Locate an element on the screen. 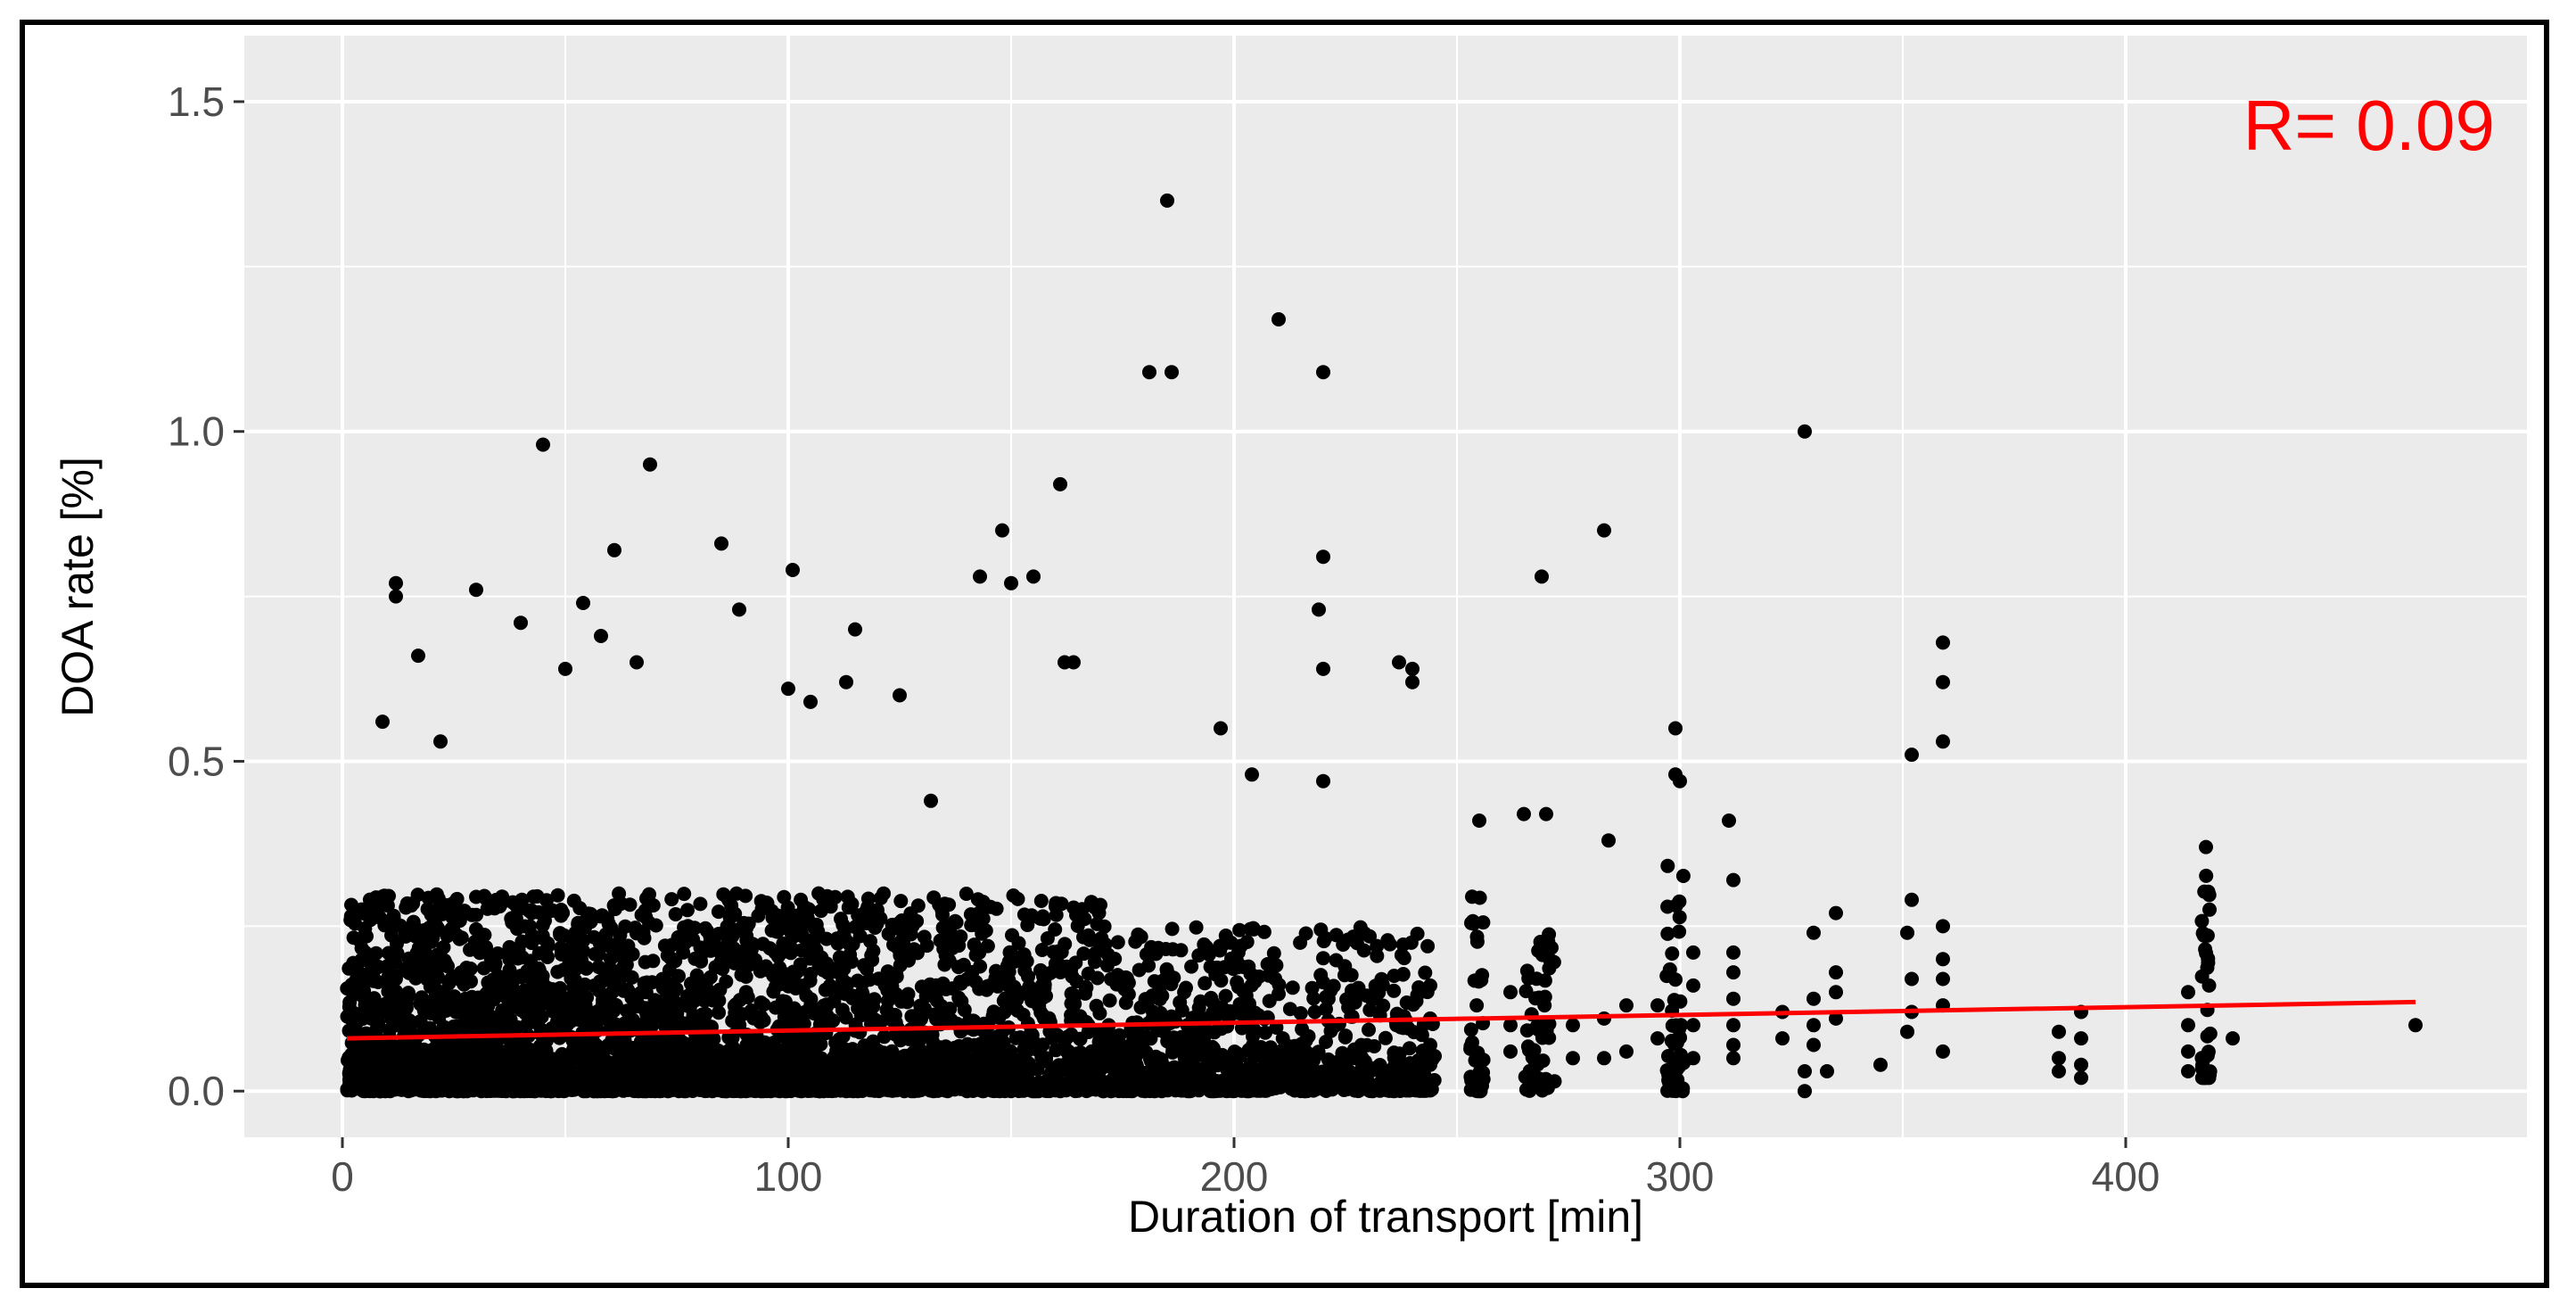  y-tick-label: 1.5 is located at coordinates (196, 101).